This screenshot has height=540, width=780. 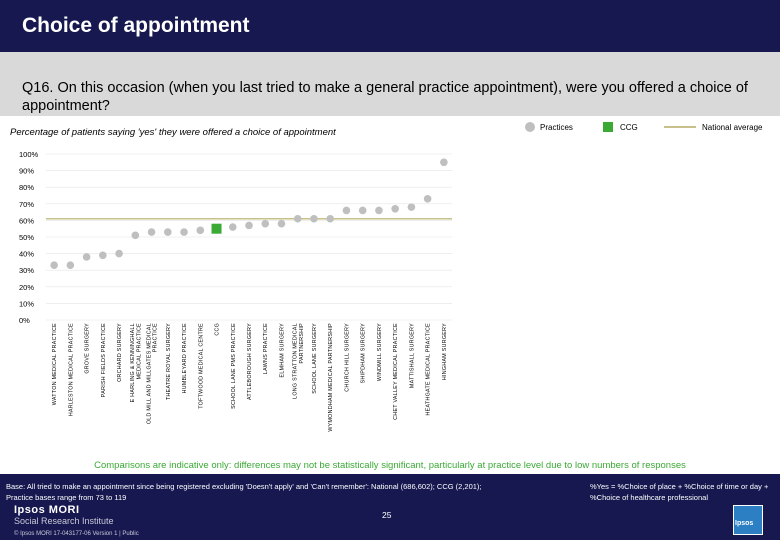 I want to click on x-tick-label-group: WATTON MEDICAL PRACTICE, so click(x=55, y=364).